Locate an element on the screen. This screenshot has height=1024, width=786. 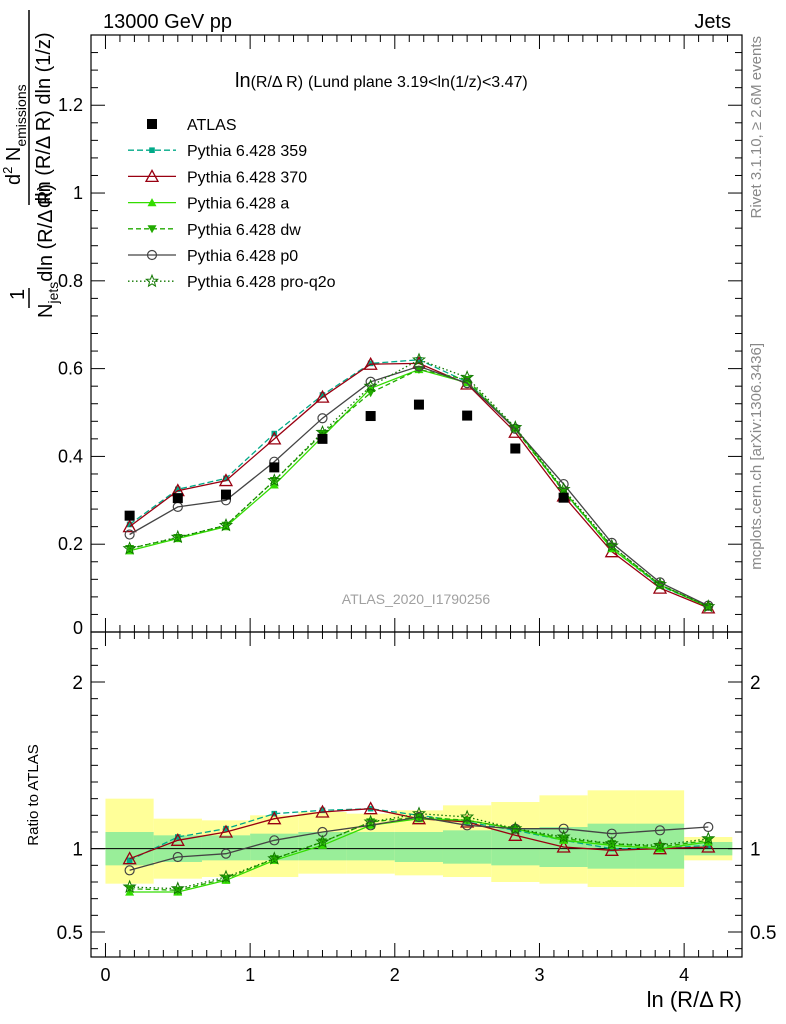
x-tick-label: 4 is located at coordinates (684, 975).